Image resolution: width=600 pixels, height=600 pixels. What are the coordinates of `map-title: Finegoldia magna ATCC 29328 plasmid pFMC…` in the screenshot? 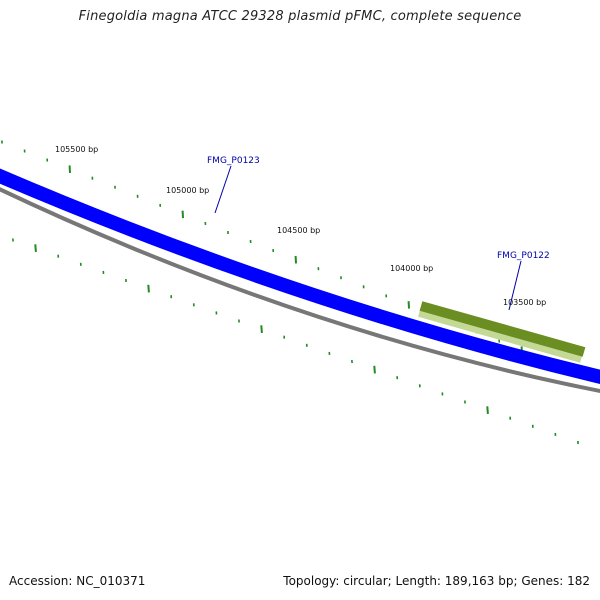 It's located at (300, 16).